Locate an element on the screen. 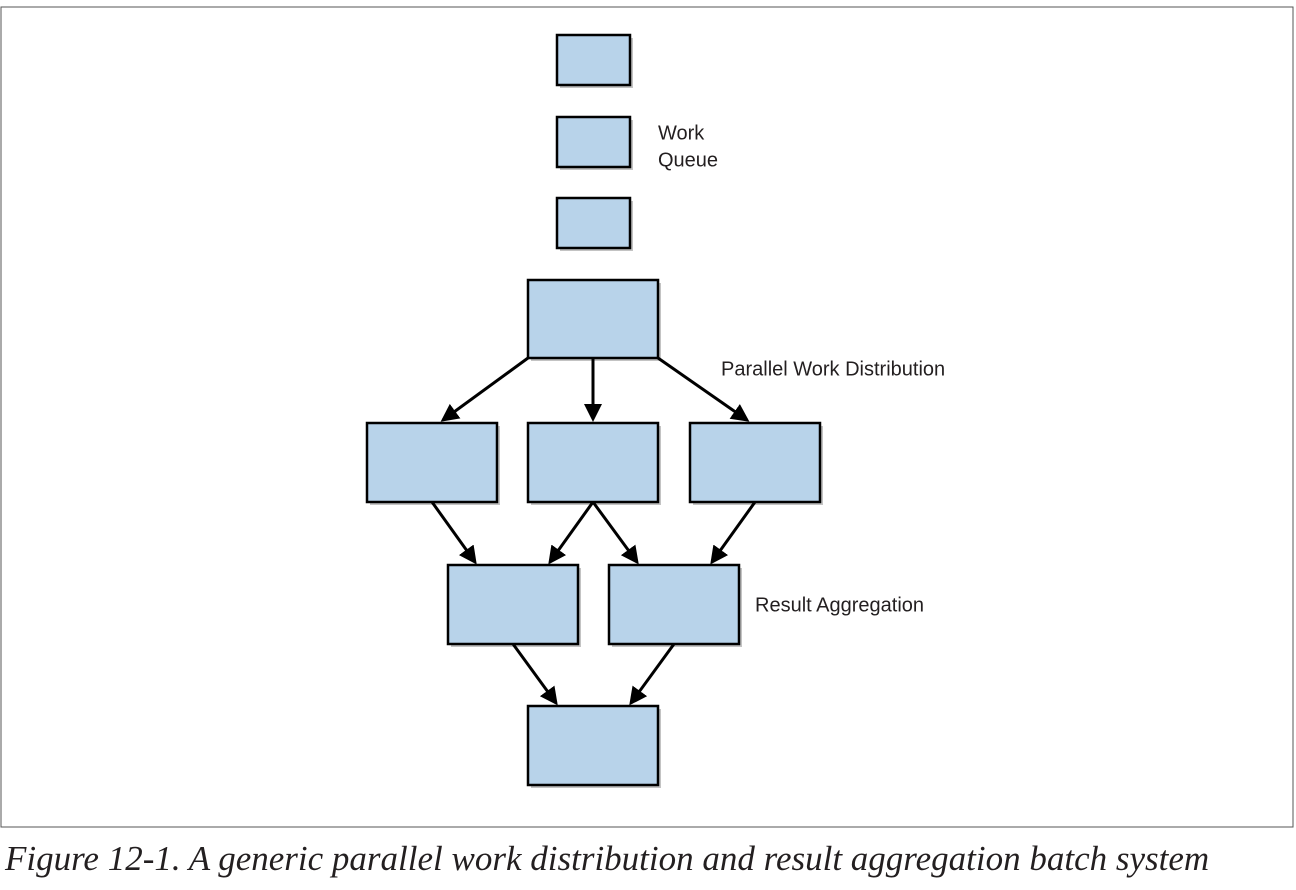 This screenshot has width=1296, height=890. arrows is located at coordinates (593, 531).